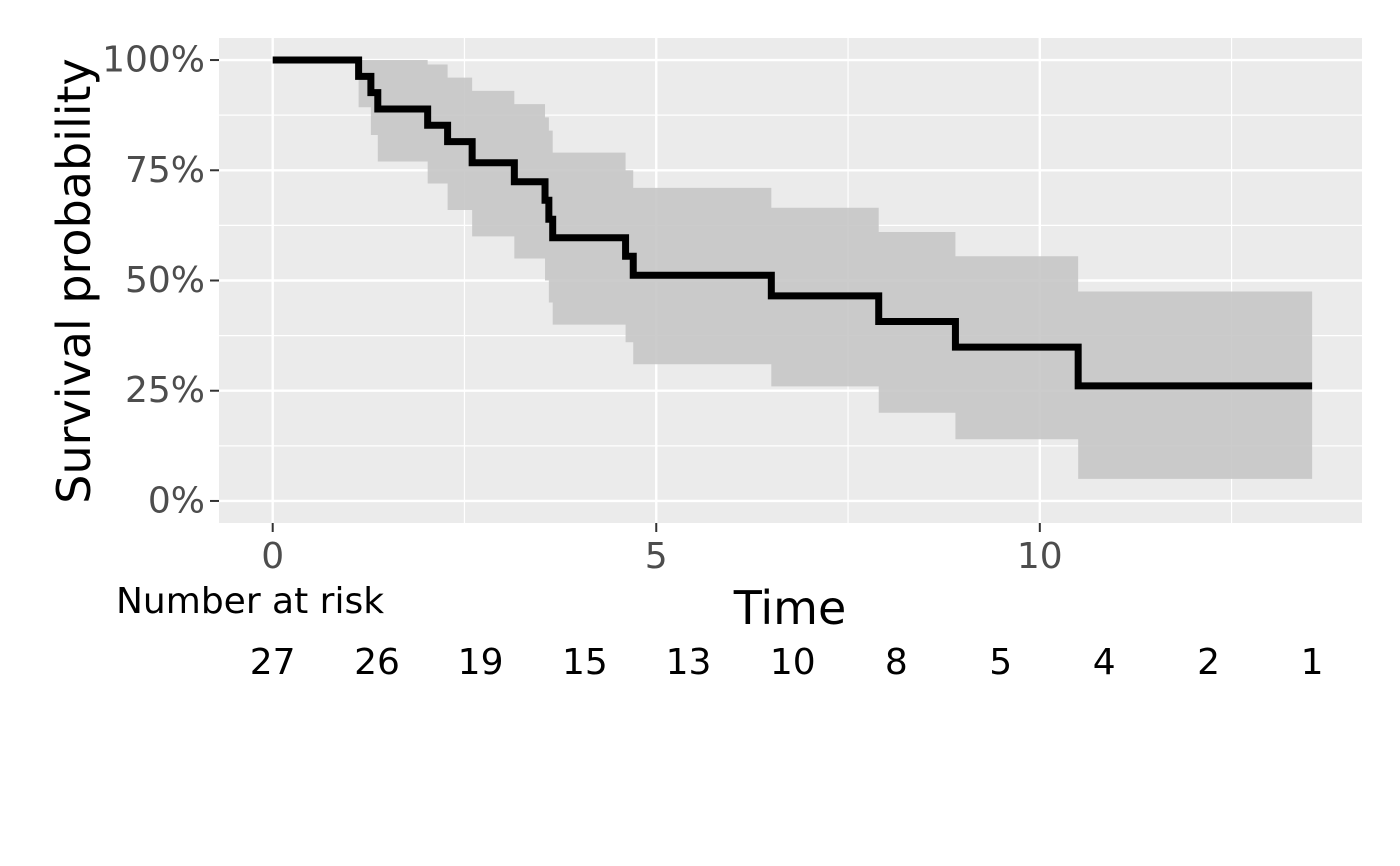 The image size is (1400, 866). I want to click on risk-table: 27 26 19 15 13 10 8 5 4 2 1, so click(787, 662).